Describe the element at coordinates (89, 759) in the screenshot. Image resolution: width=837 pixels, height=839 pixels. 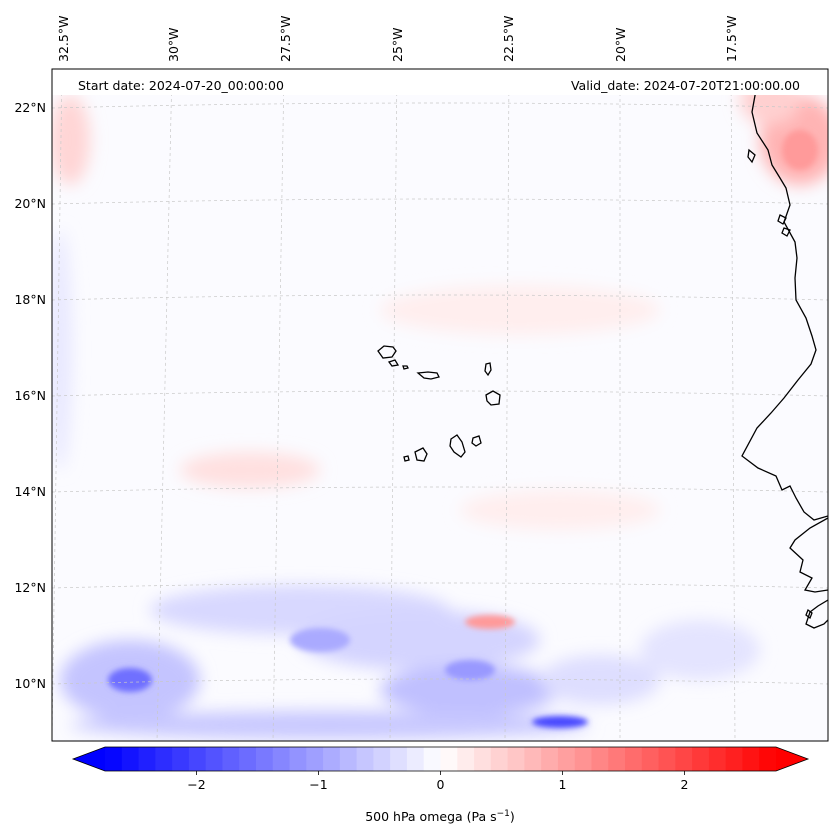
I see `colorbar-low-extension` at that location.